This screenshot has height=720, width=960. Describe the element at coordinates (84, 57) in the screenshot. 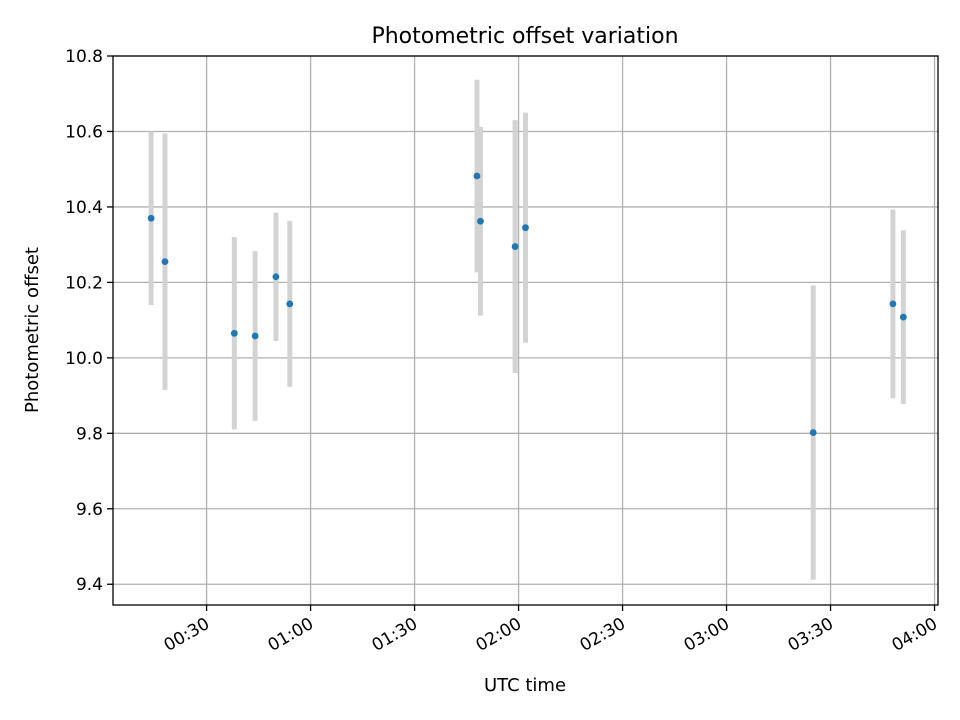

I see `y-tick-label: 10.8` at that location.